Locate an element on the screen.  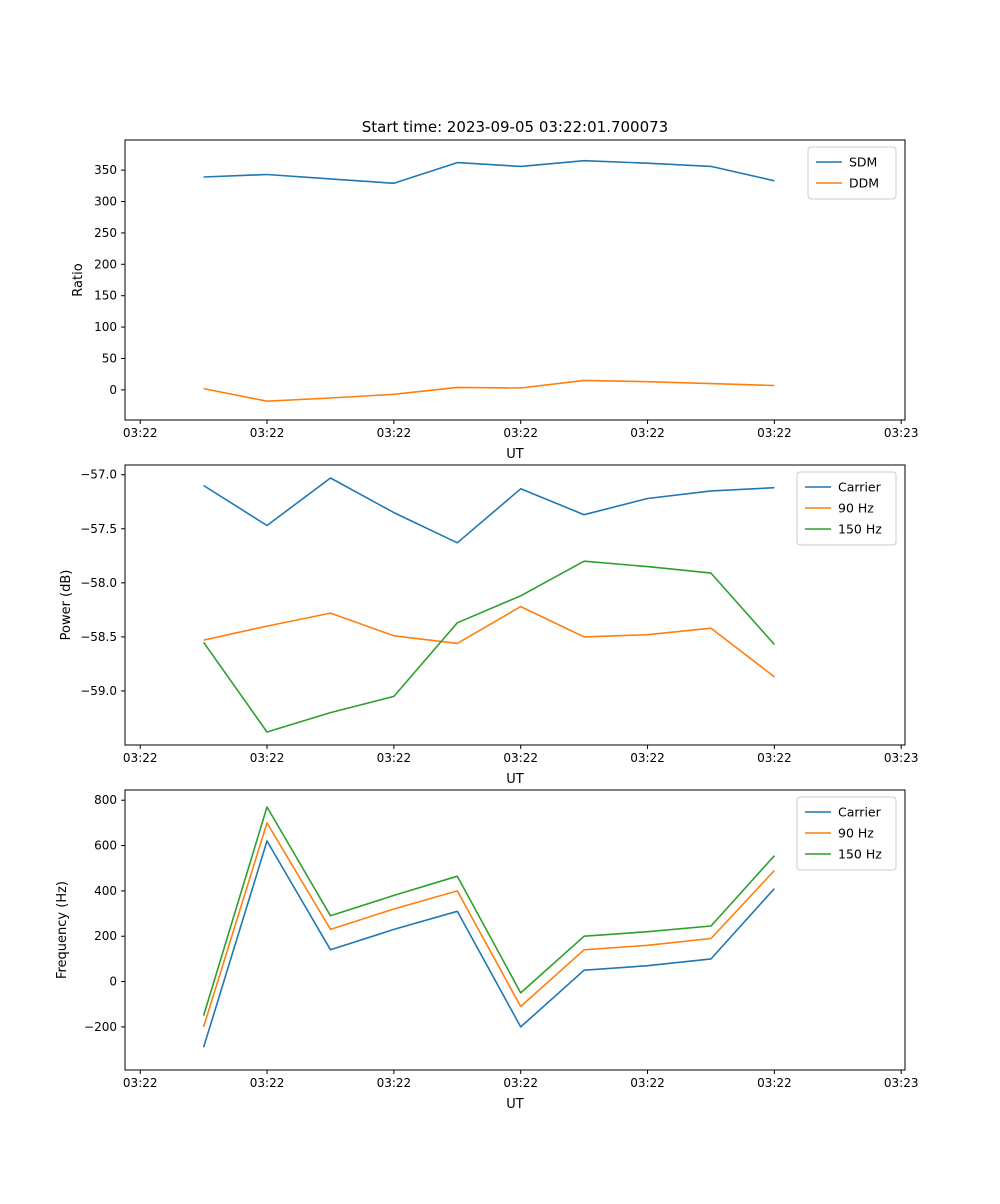
legend-label-ddm: DDM is located at coordinates (864, 183).